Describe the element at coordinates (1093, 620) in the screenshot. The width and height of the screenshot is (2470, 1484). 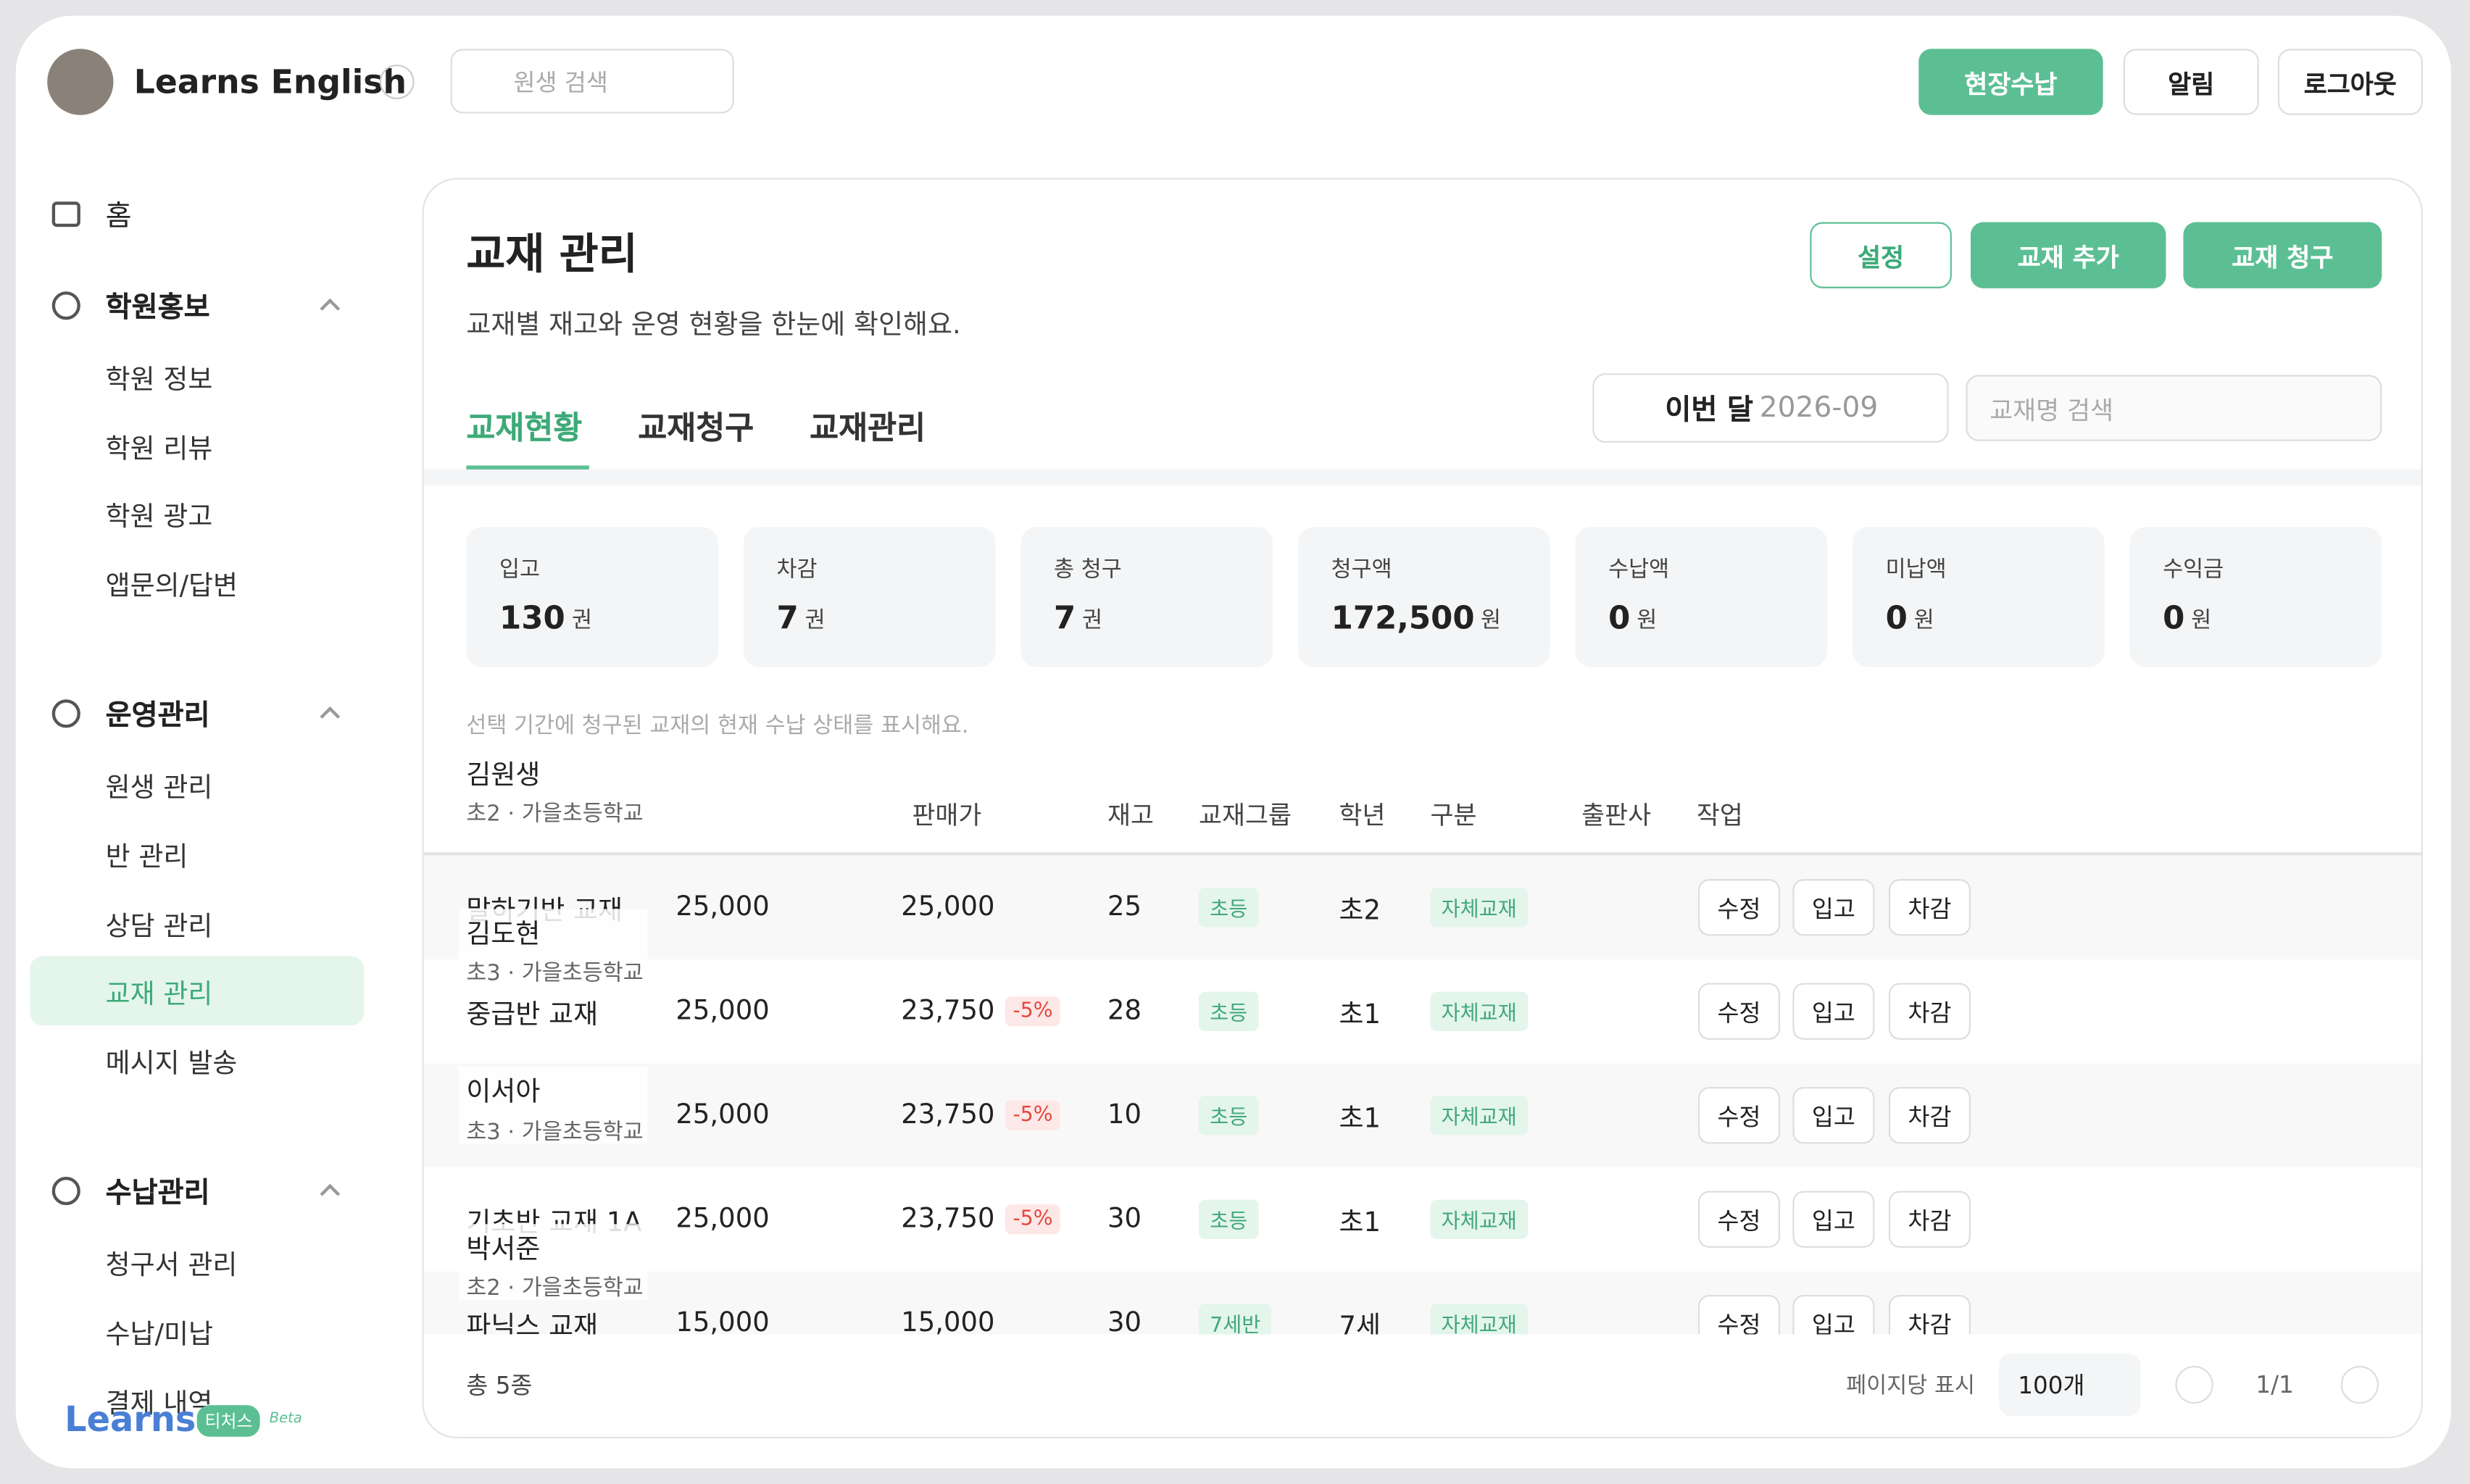
I see `stat-unit: 권` at that location.